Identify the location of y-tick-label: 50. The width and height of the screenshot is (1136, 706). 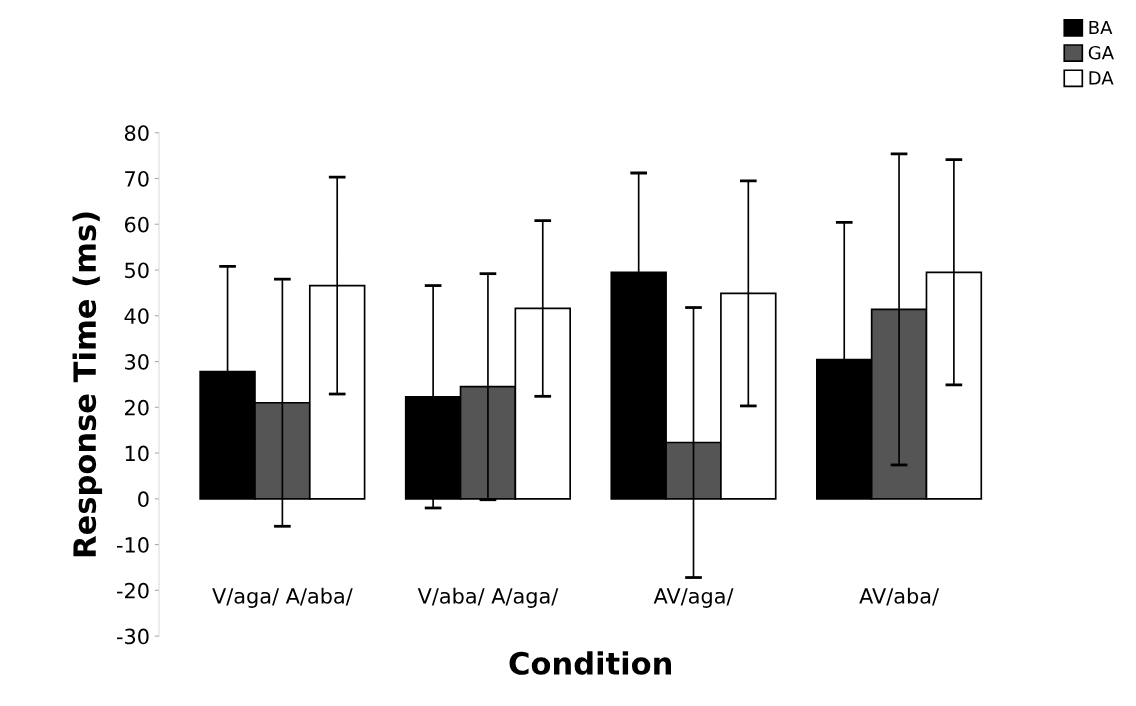
(137, 270).